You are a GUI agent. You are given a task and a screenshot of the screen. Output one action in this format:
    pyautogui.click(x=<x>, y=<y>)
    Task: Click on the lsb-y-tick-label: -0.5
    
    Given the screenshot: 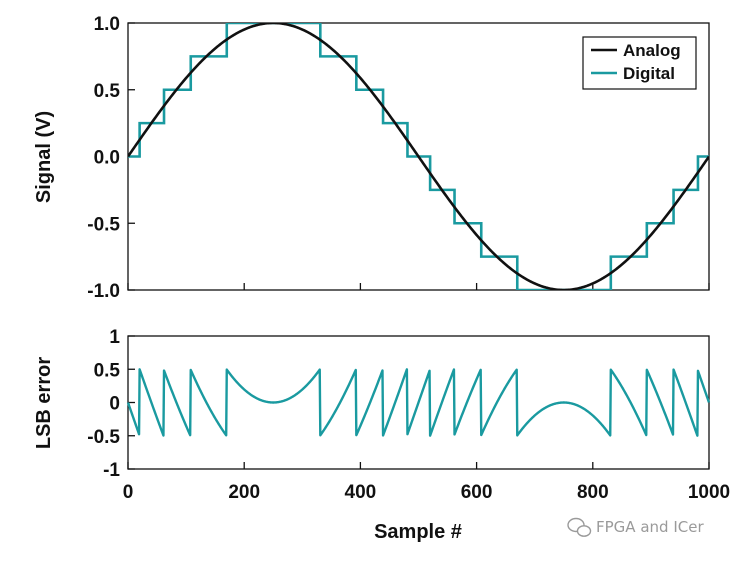 What is the action you would take?
    pyautogui.click(x=103, y=437)
    